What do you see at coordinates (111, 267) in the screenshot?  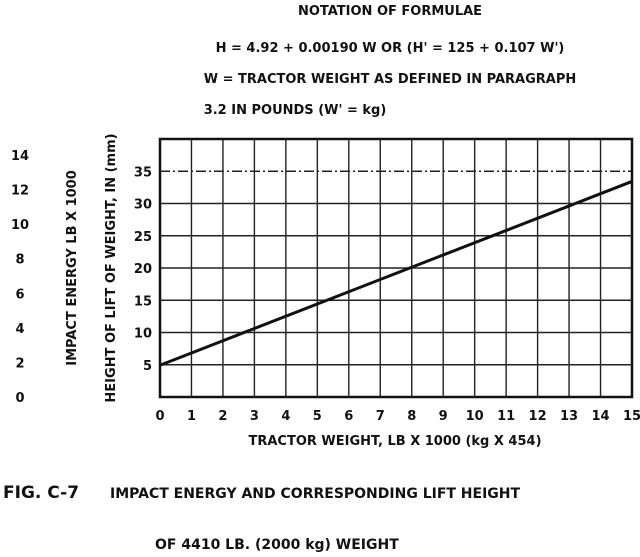 I see `y-axis-label: HEIGHT OF LIFT OF WEIGHT, IN (mm)` at bounding box center [111, 267].